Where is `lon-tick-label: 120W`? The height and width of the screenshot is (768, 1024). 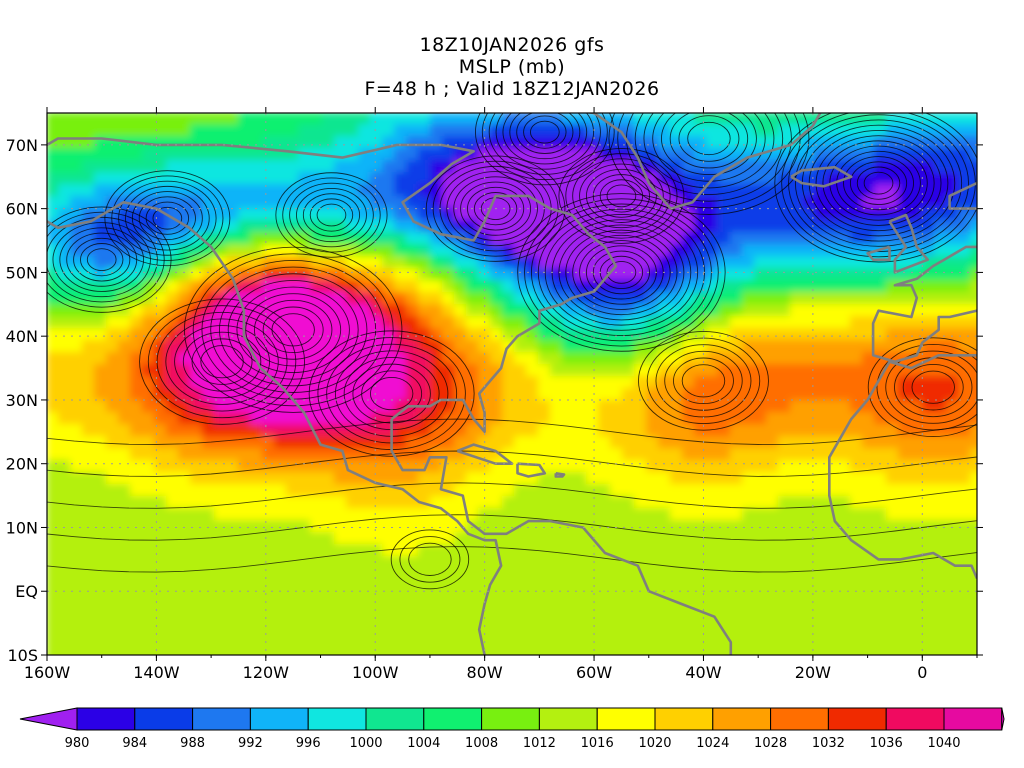 lon-tick-label: 120W is located at coordinates (266, 672).